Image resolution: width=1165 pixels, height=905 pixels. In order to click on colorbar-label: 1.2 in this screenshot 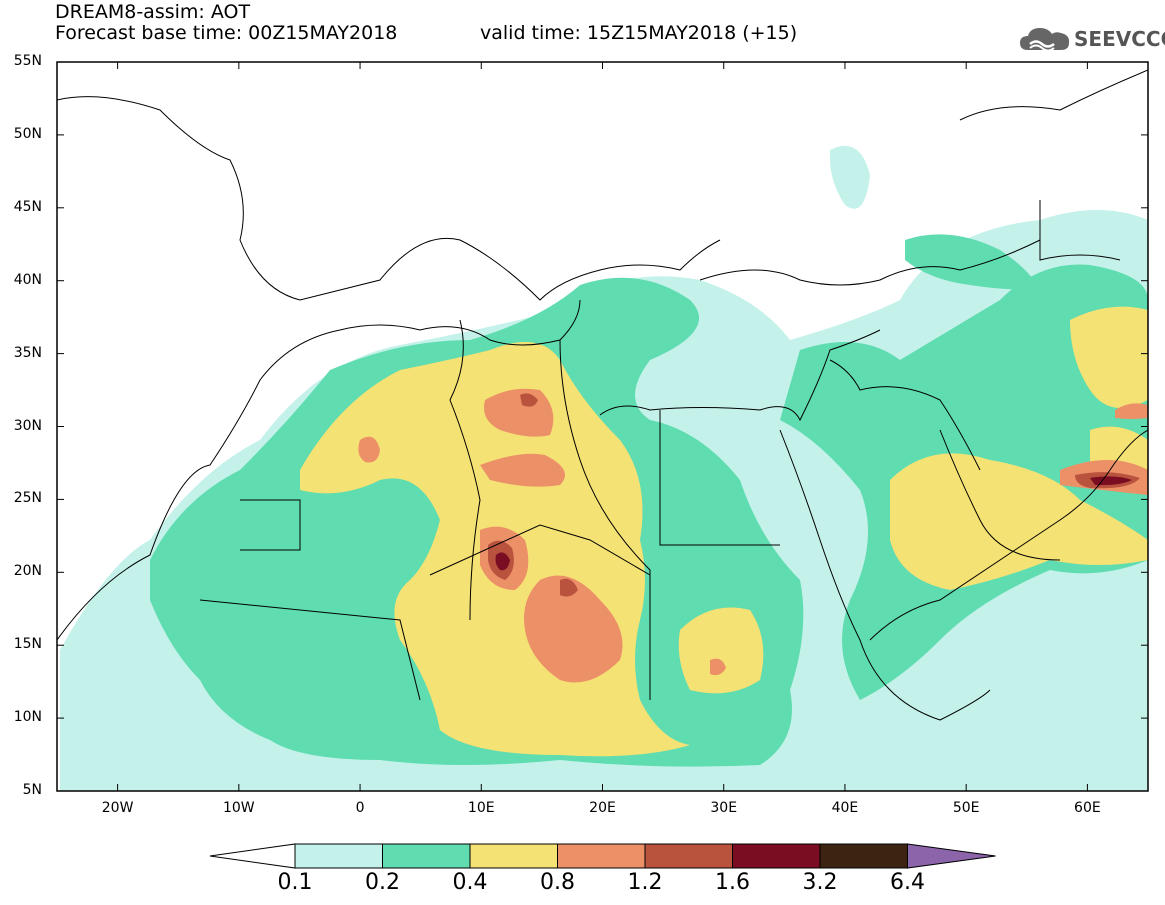, I will do `click(645, 882)`.